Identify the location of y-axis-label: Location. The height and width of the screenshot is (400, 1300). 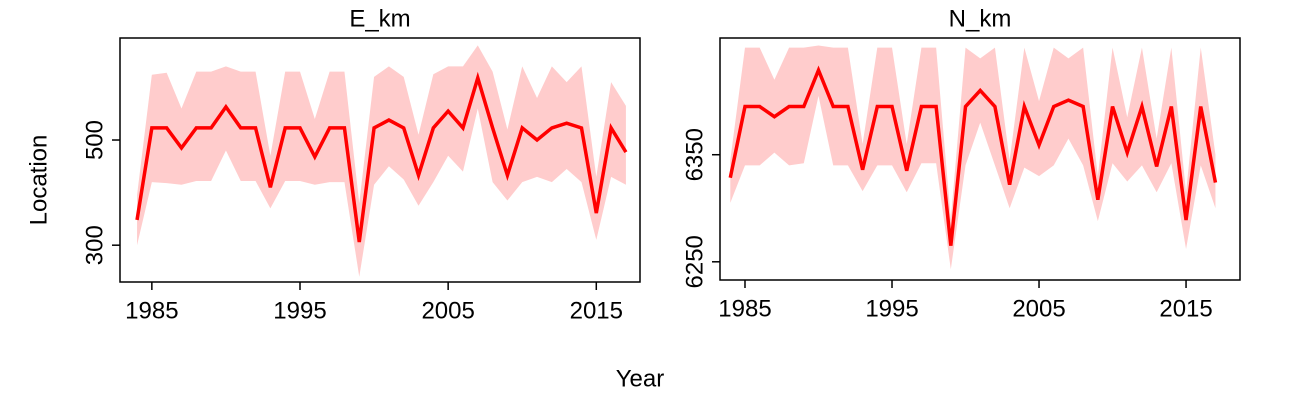
(38, 180).